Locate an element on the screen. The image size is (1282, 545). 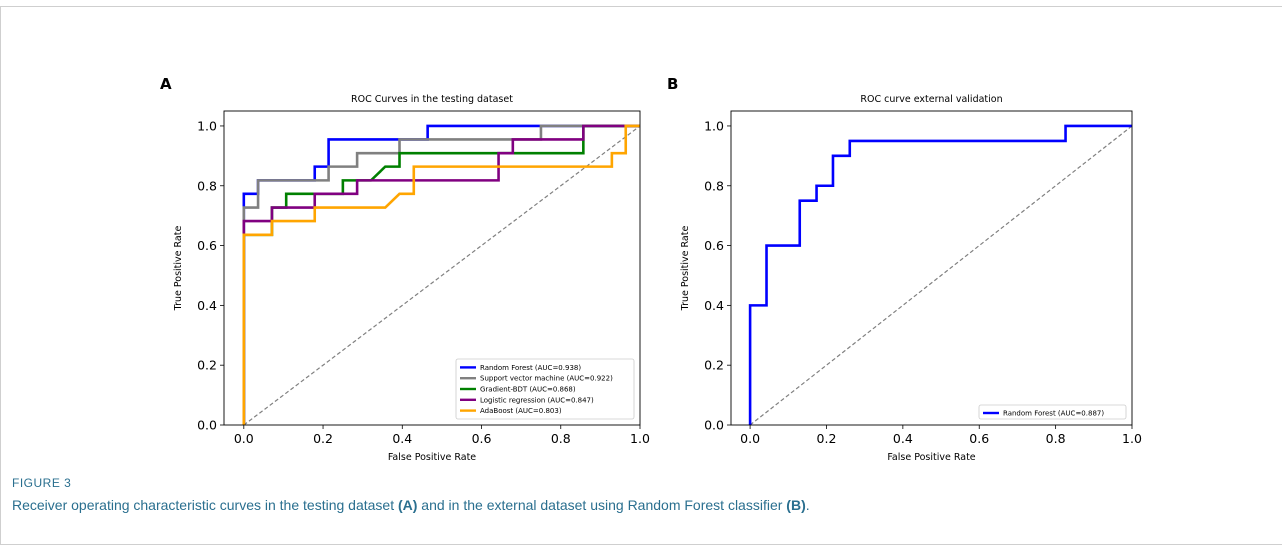
panel-b-xtick-label: 0.2 is located at coordinates (827, 438).